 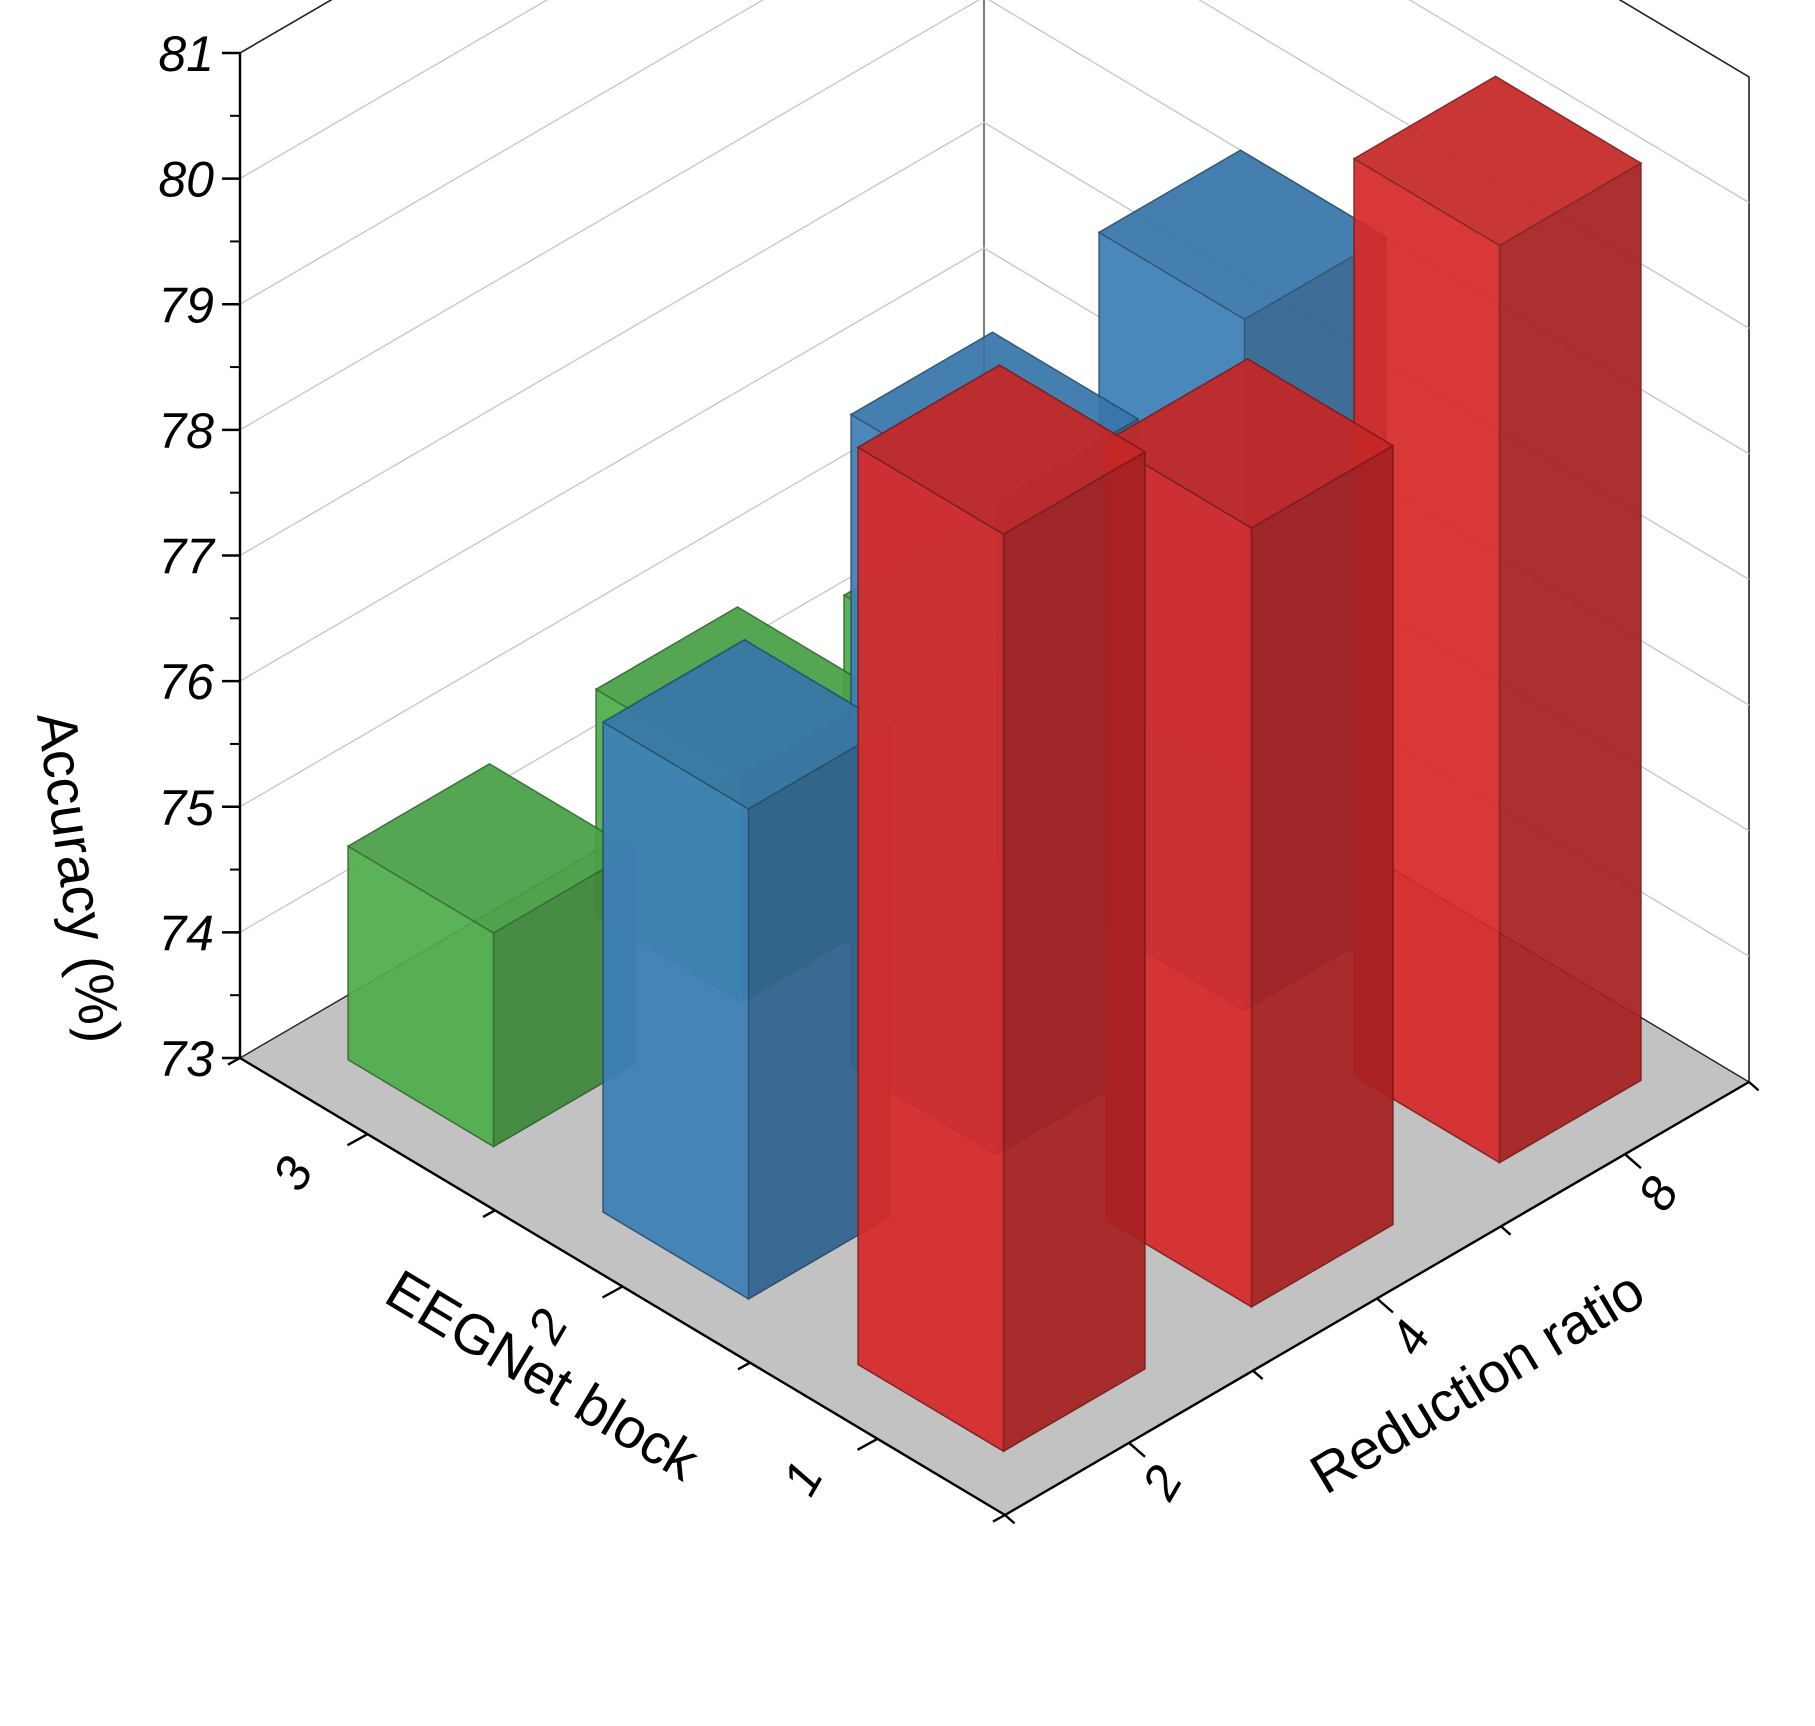 I want to click on bar-red-x8-y3-face-top, so click(x=1497, y=161).